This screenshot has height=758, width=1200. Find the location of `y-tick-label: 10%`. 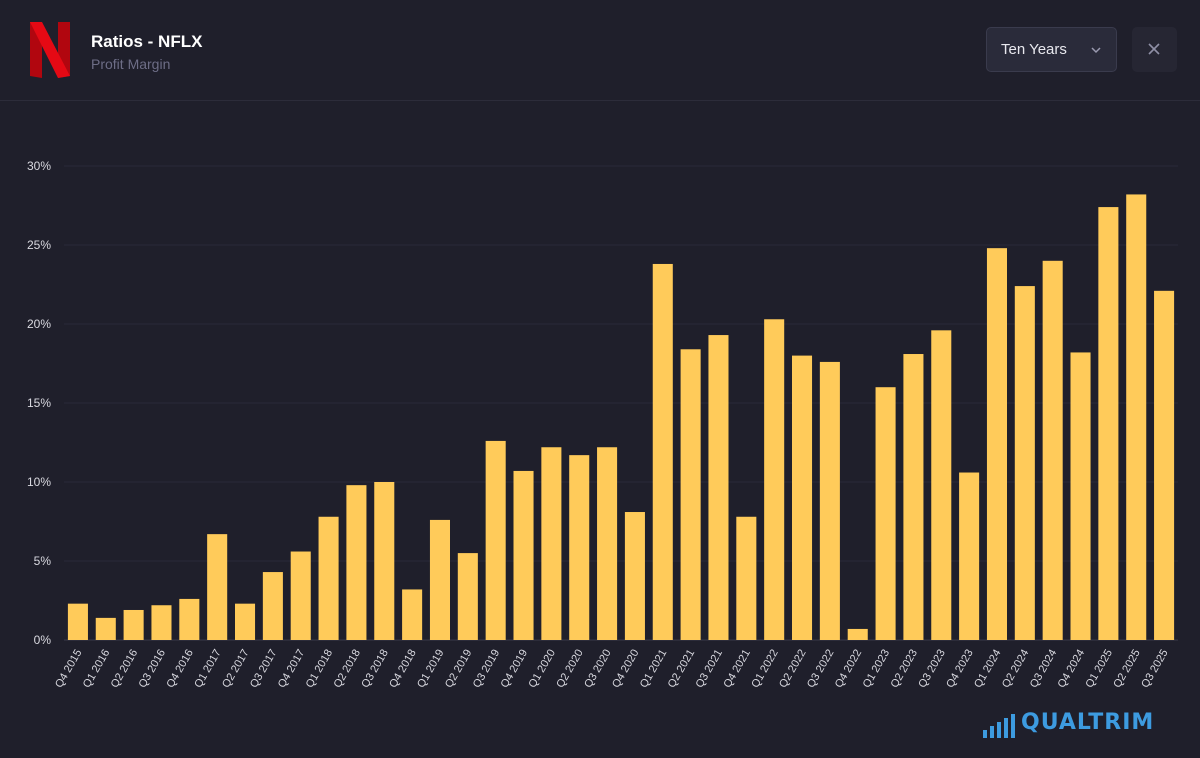

y-tick-label: 10% is located at coordinates (39, 482).